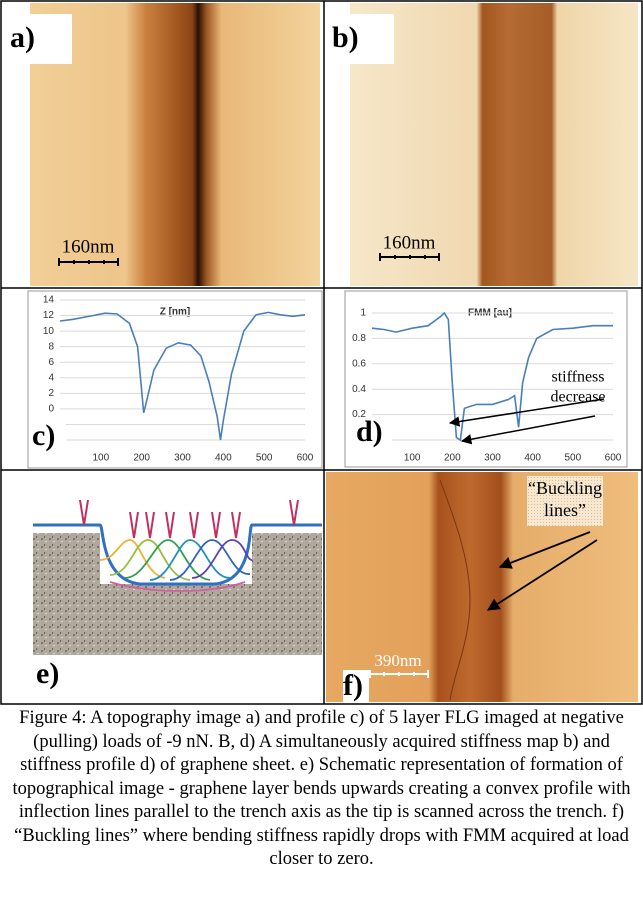 The height and width of the screenshot is (920, 643). I want to click on graphene, so click(177, 554).